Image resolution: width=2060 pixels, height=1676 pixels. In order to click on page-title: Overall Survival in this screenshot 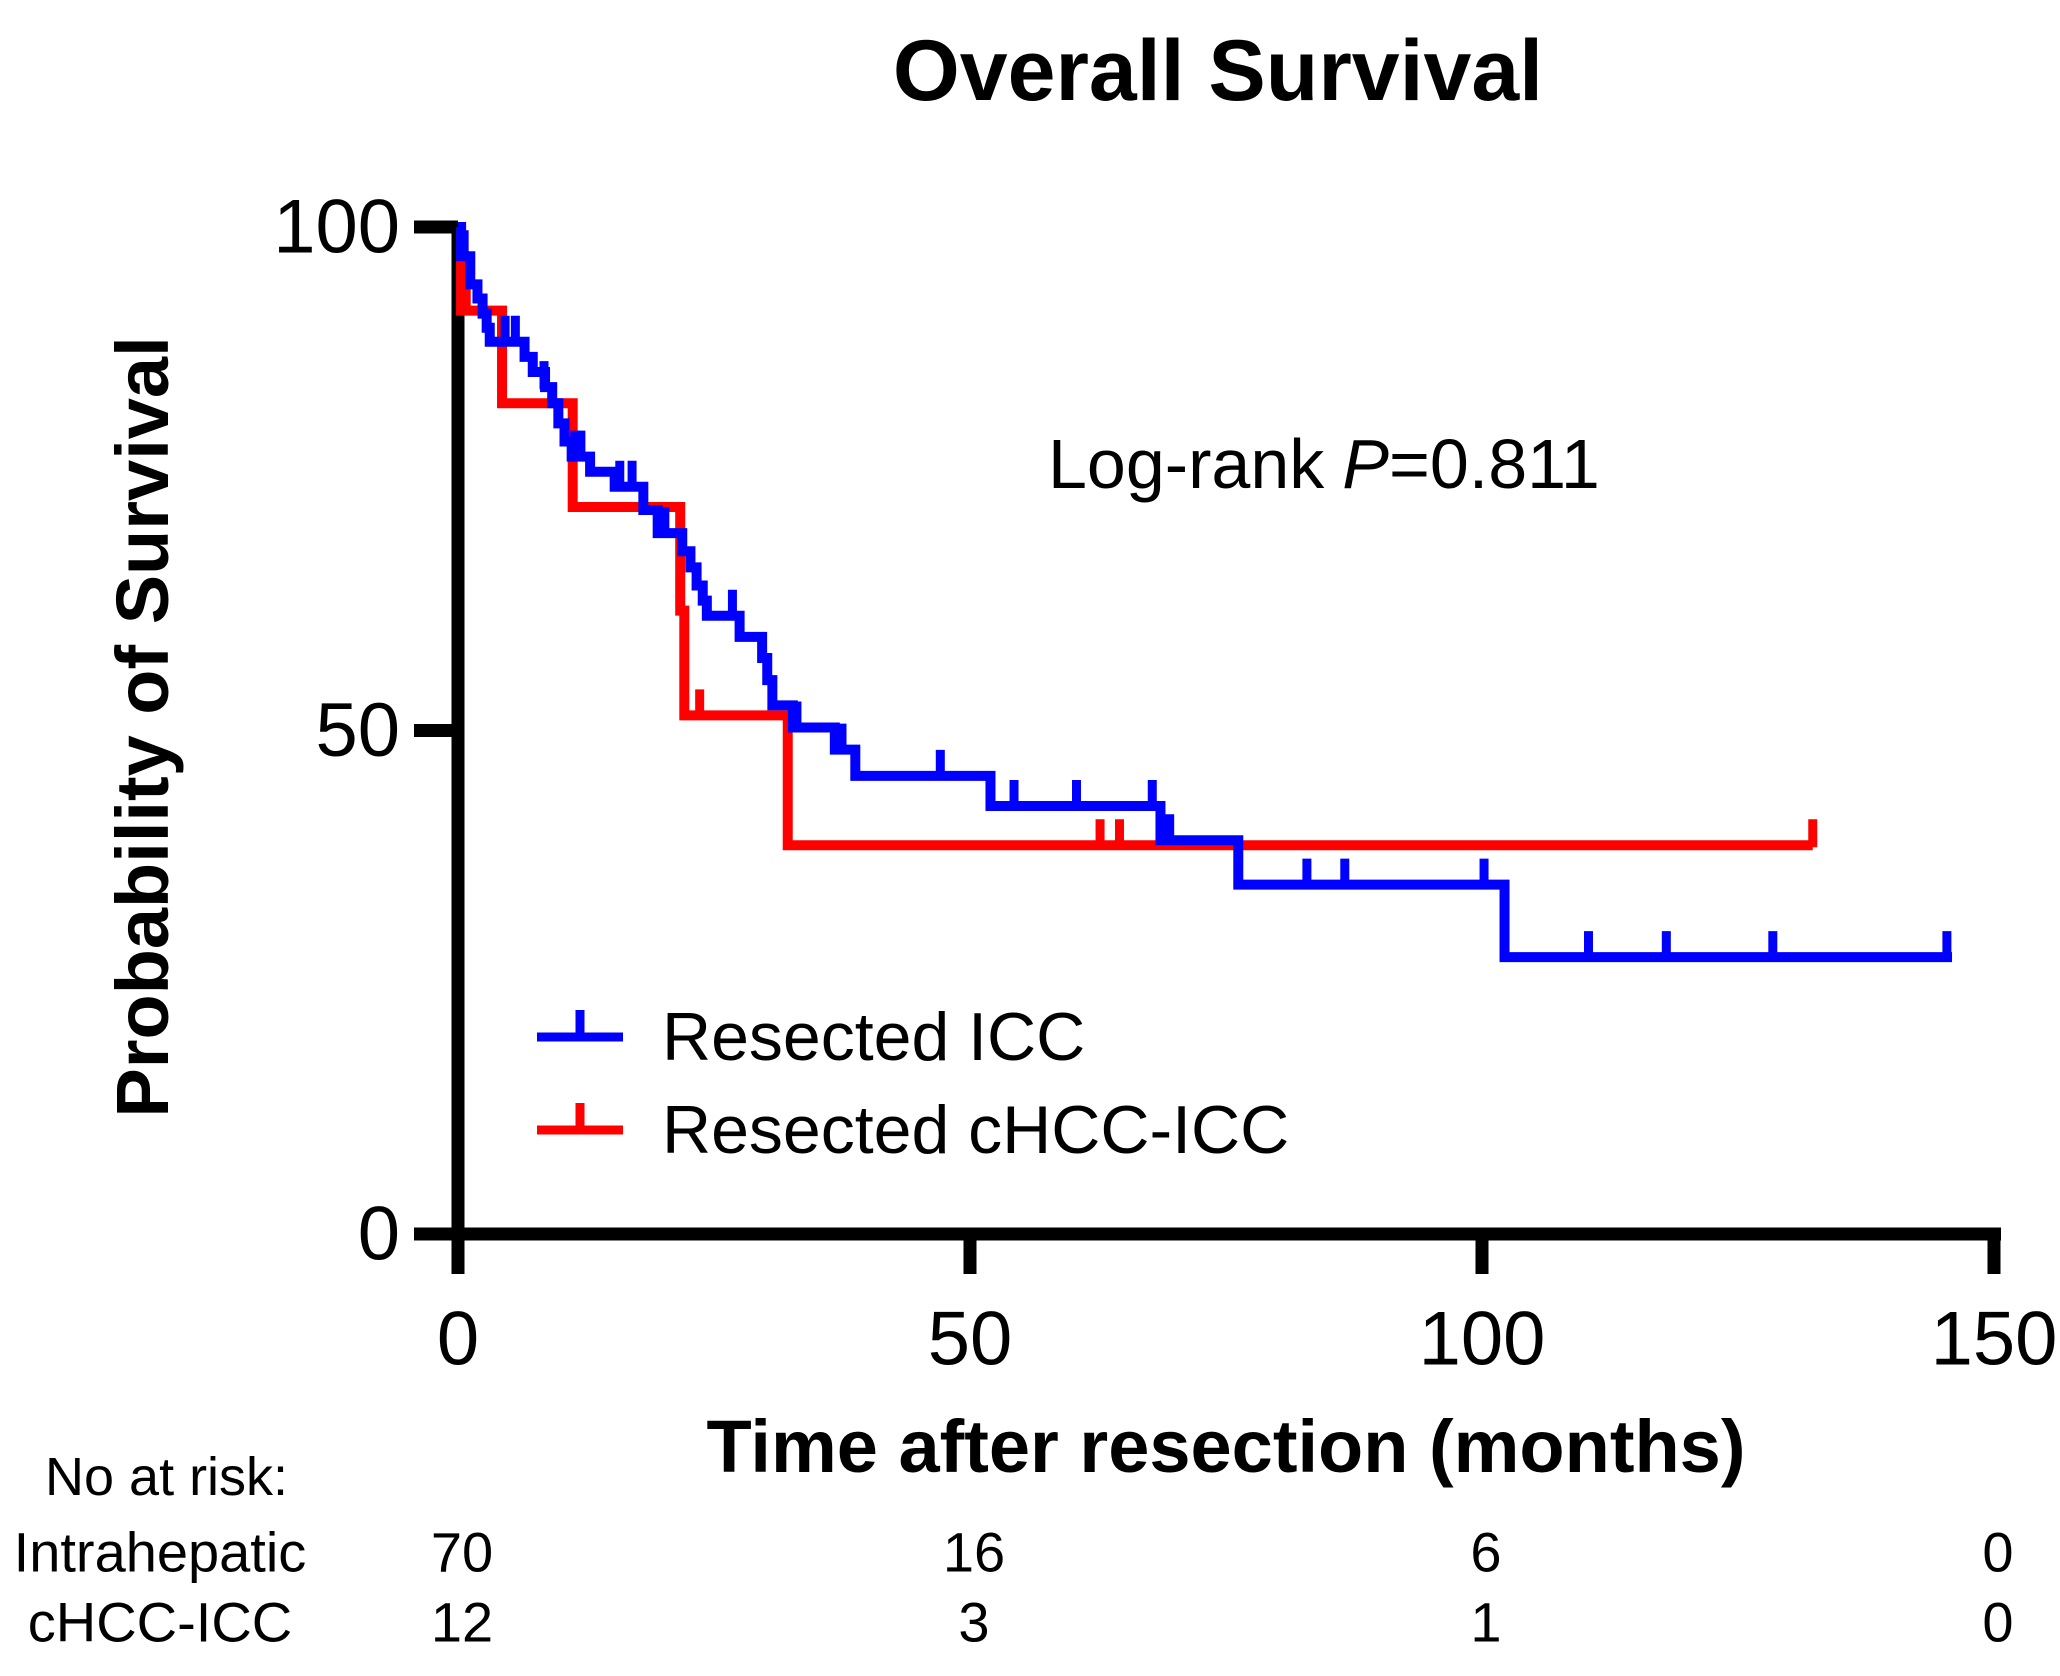, I will do `click(1218, 71)`.